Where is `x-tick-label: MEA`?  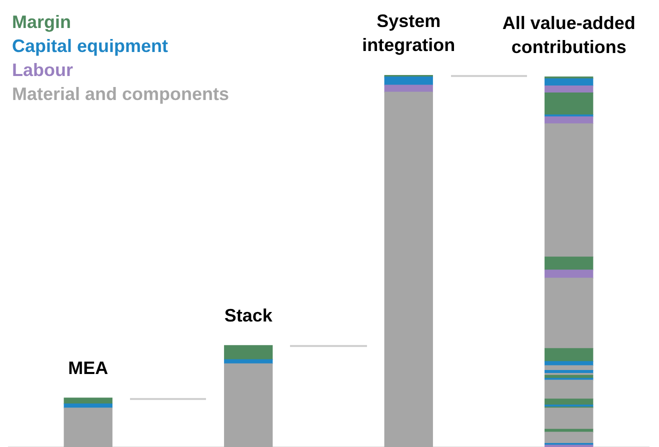 x-tick-label: MEA is located at coordinates (88, 368).